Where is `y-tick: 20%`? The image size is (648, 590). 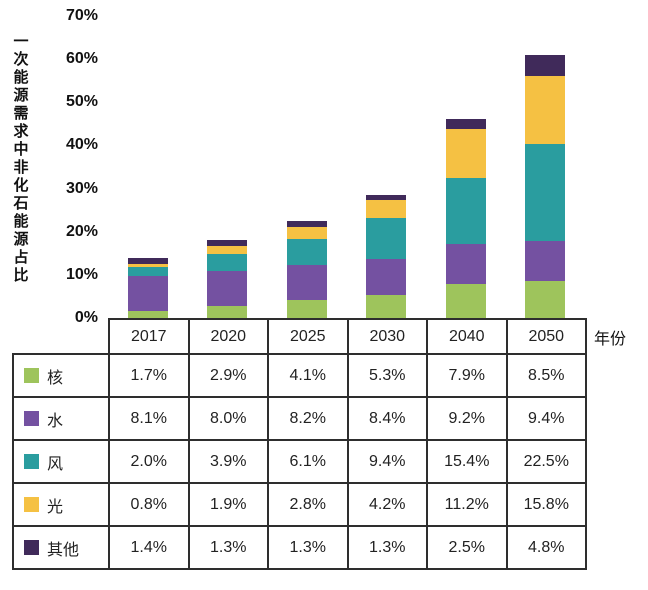
y-tick: 20% is located at coordinates (81, 231).